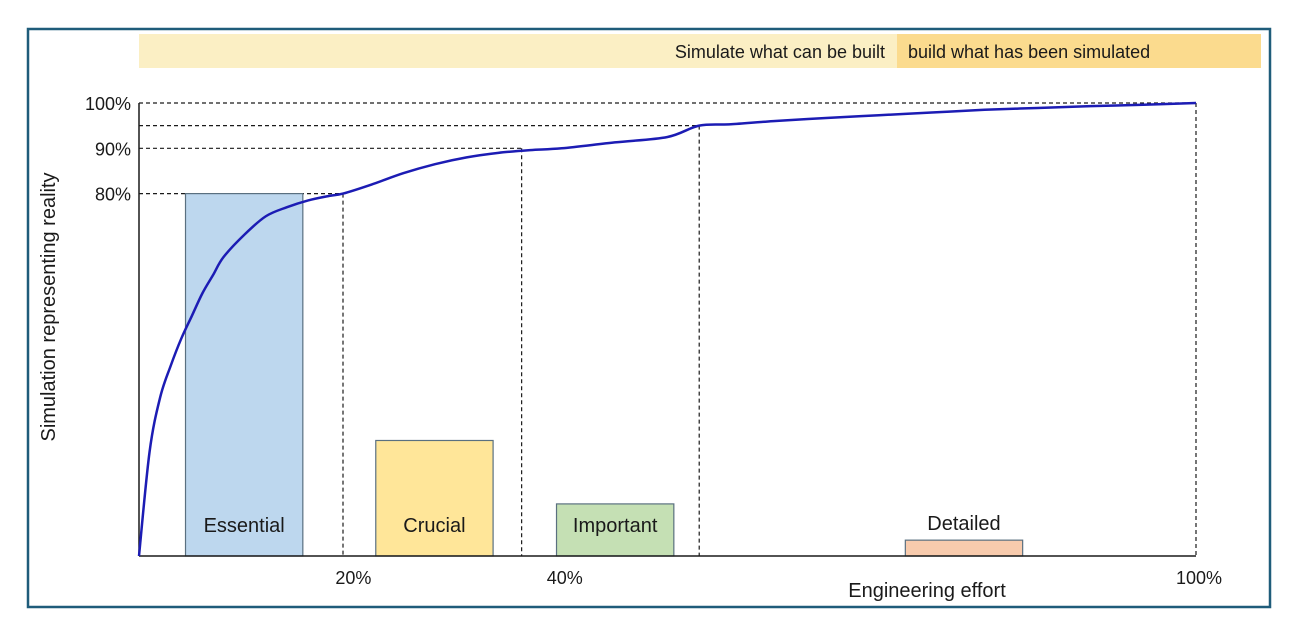 The image size is (1299, 638). Describe the element at coordinates (1029, 52) in the screenshot. I see `banner-right-text: build what has been simulated` at that location.